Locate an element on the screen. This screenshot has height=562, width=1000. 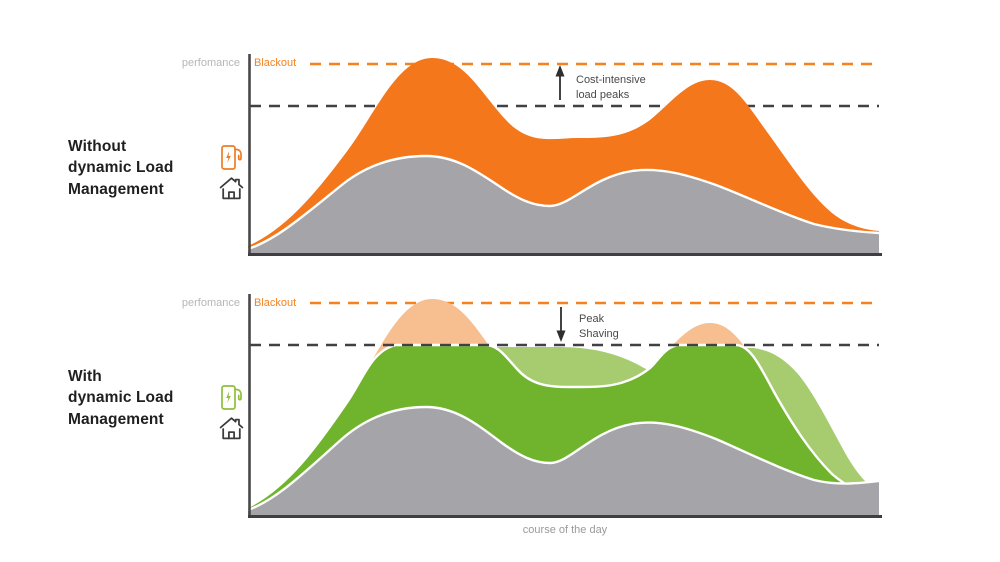
panel-title-with: With dynamic Load Management is located at coordinates (121, 398).